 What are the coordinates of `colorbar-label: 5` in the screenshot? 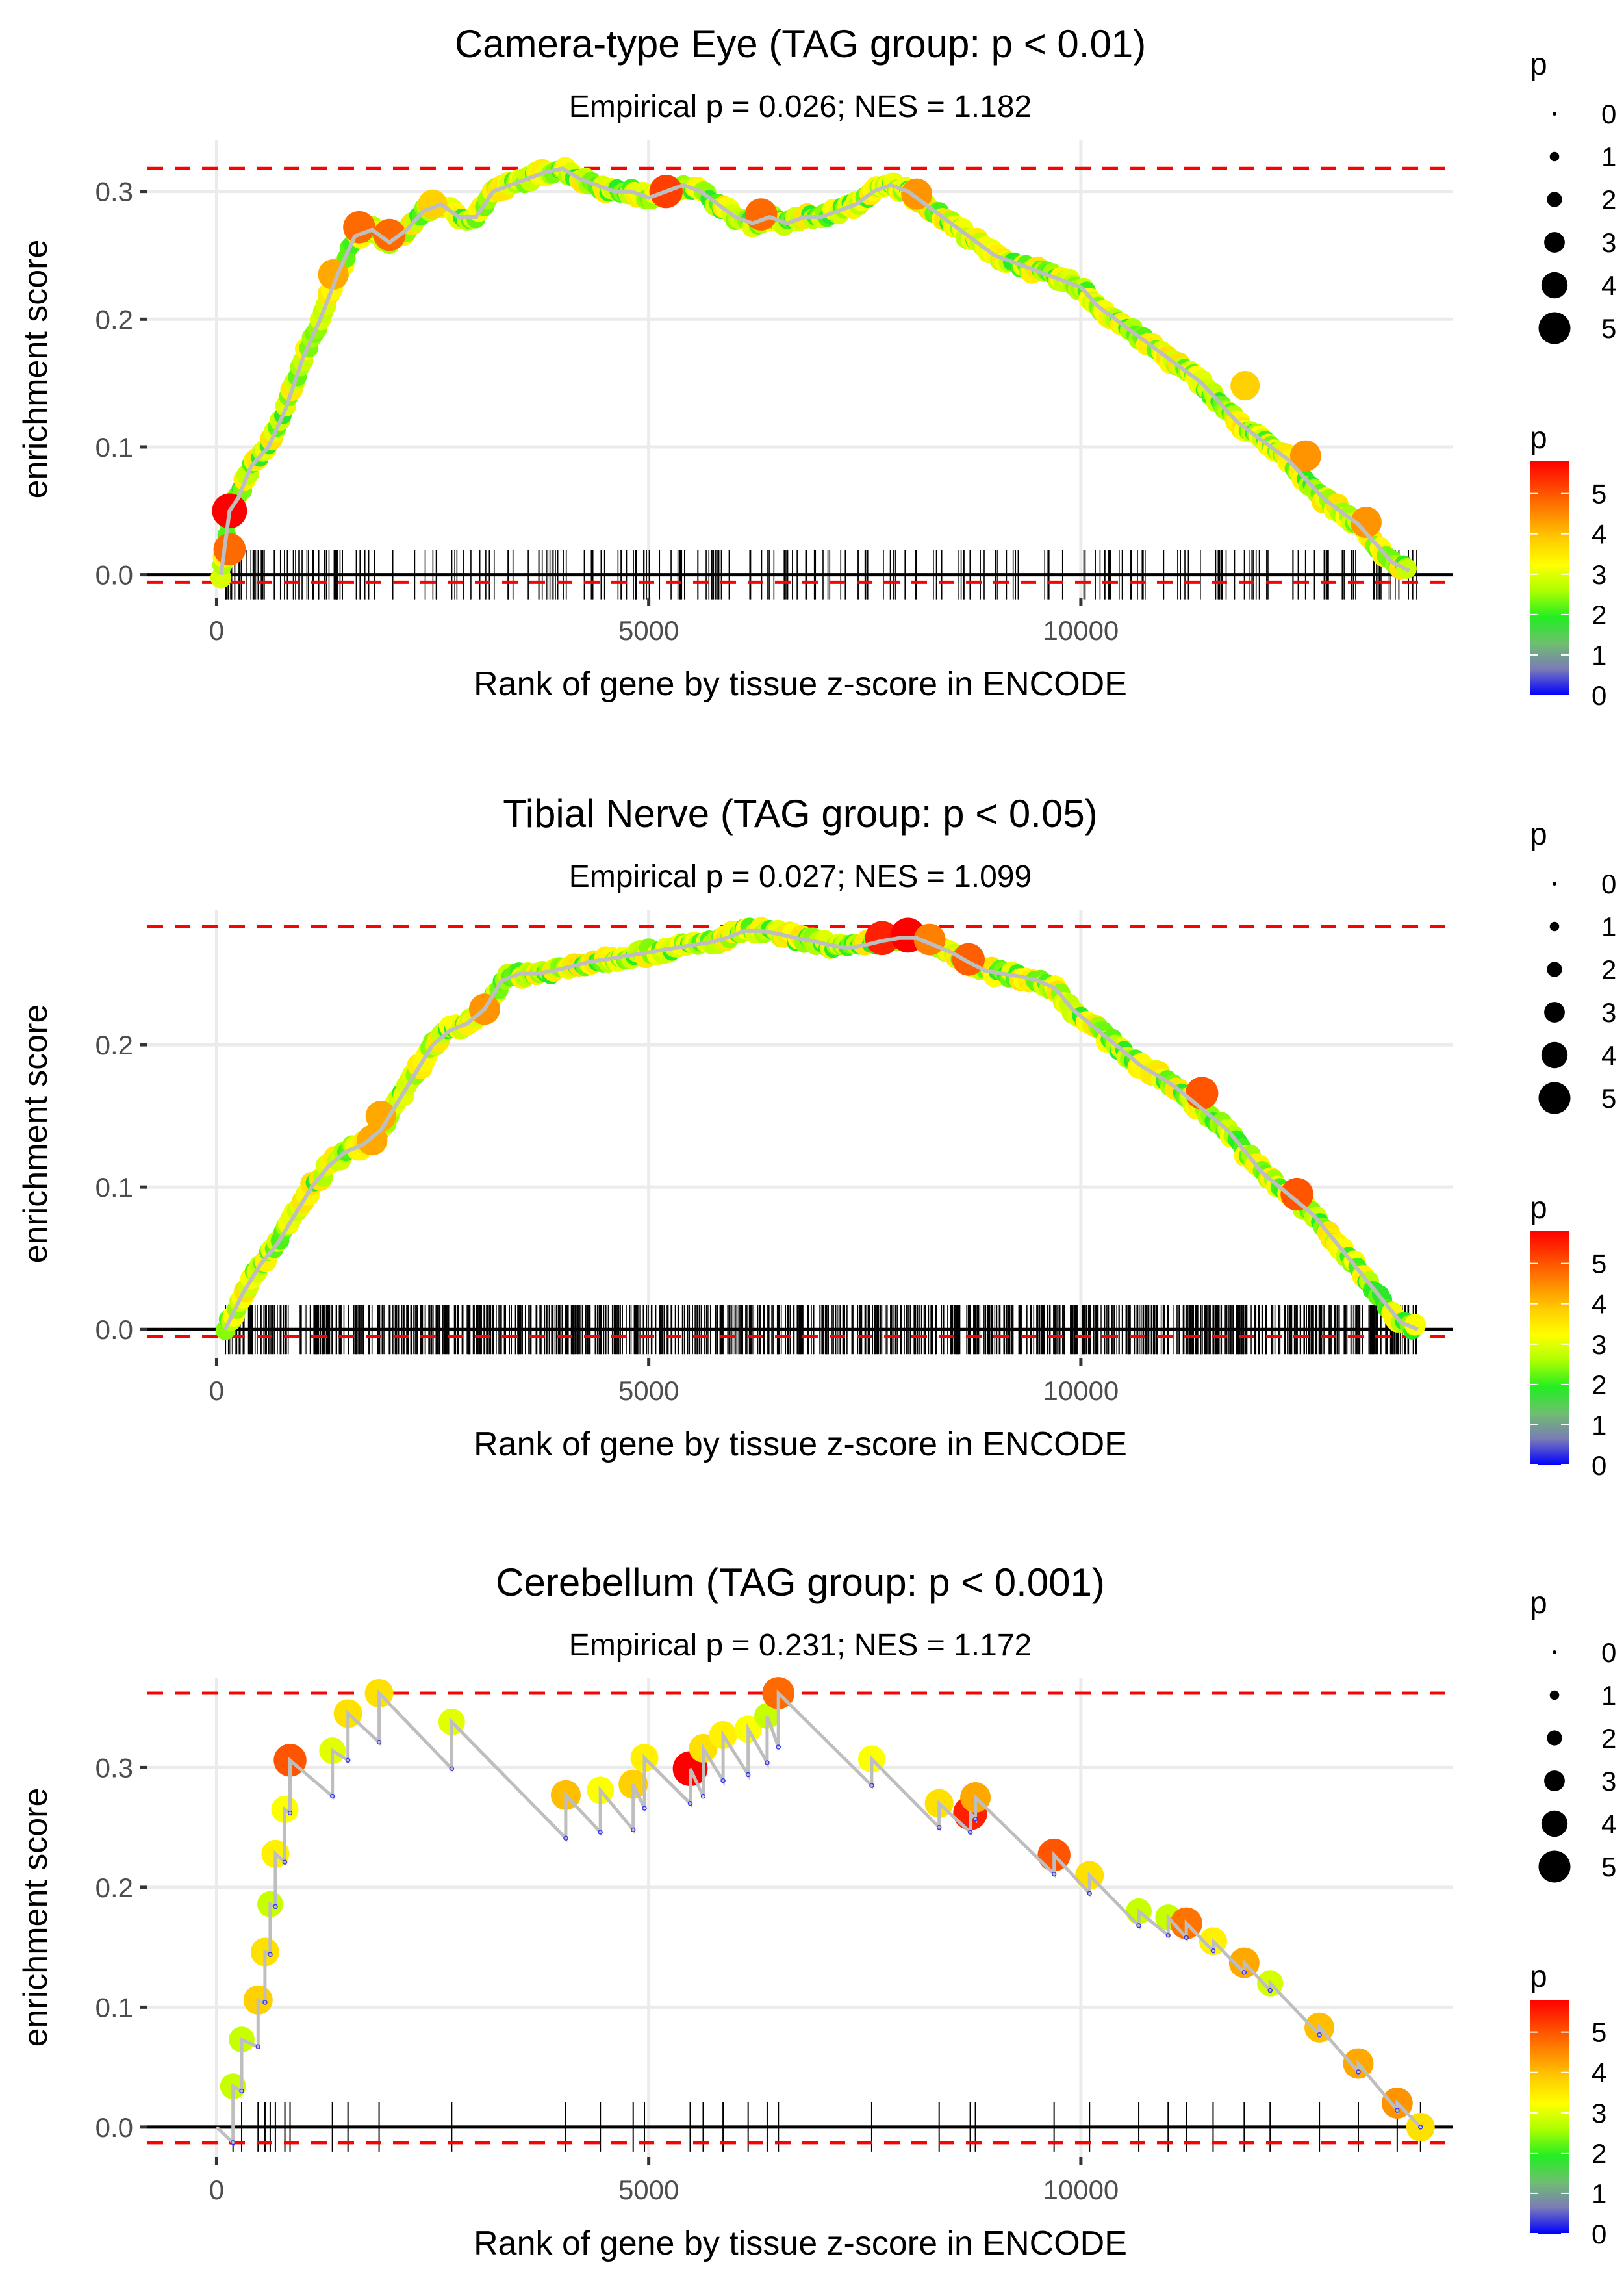 It's located at (1599, 2032).